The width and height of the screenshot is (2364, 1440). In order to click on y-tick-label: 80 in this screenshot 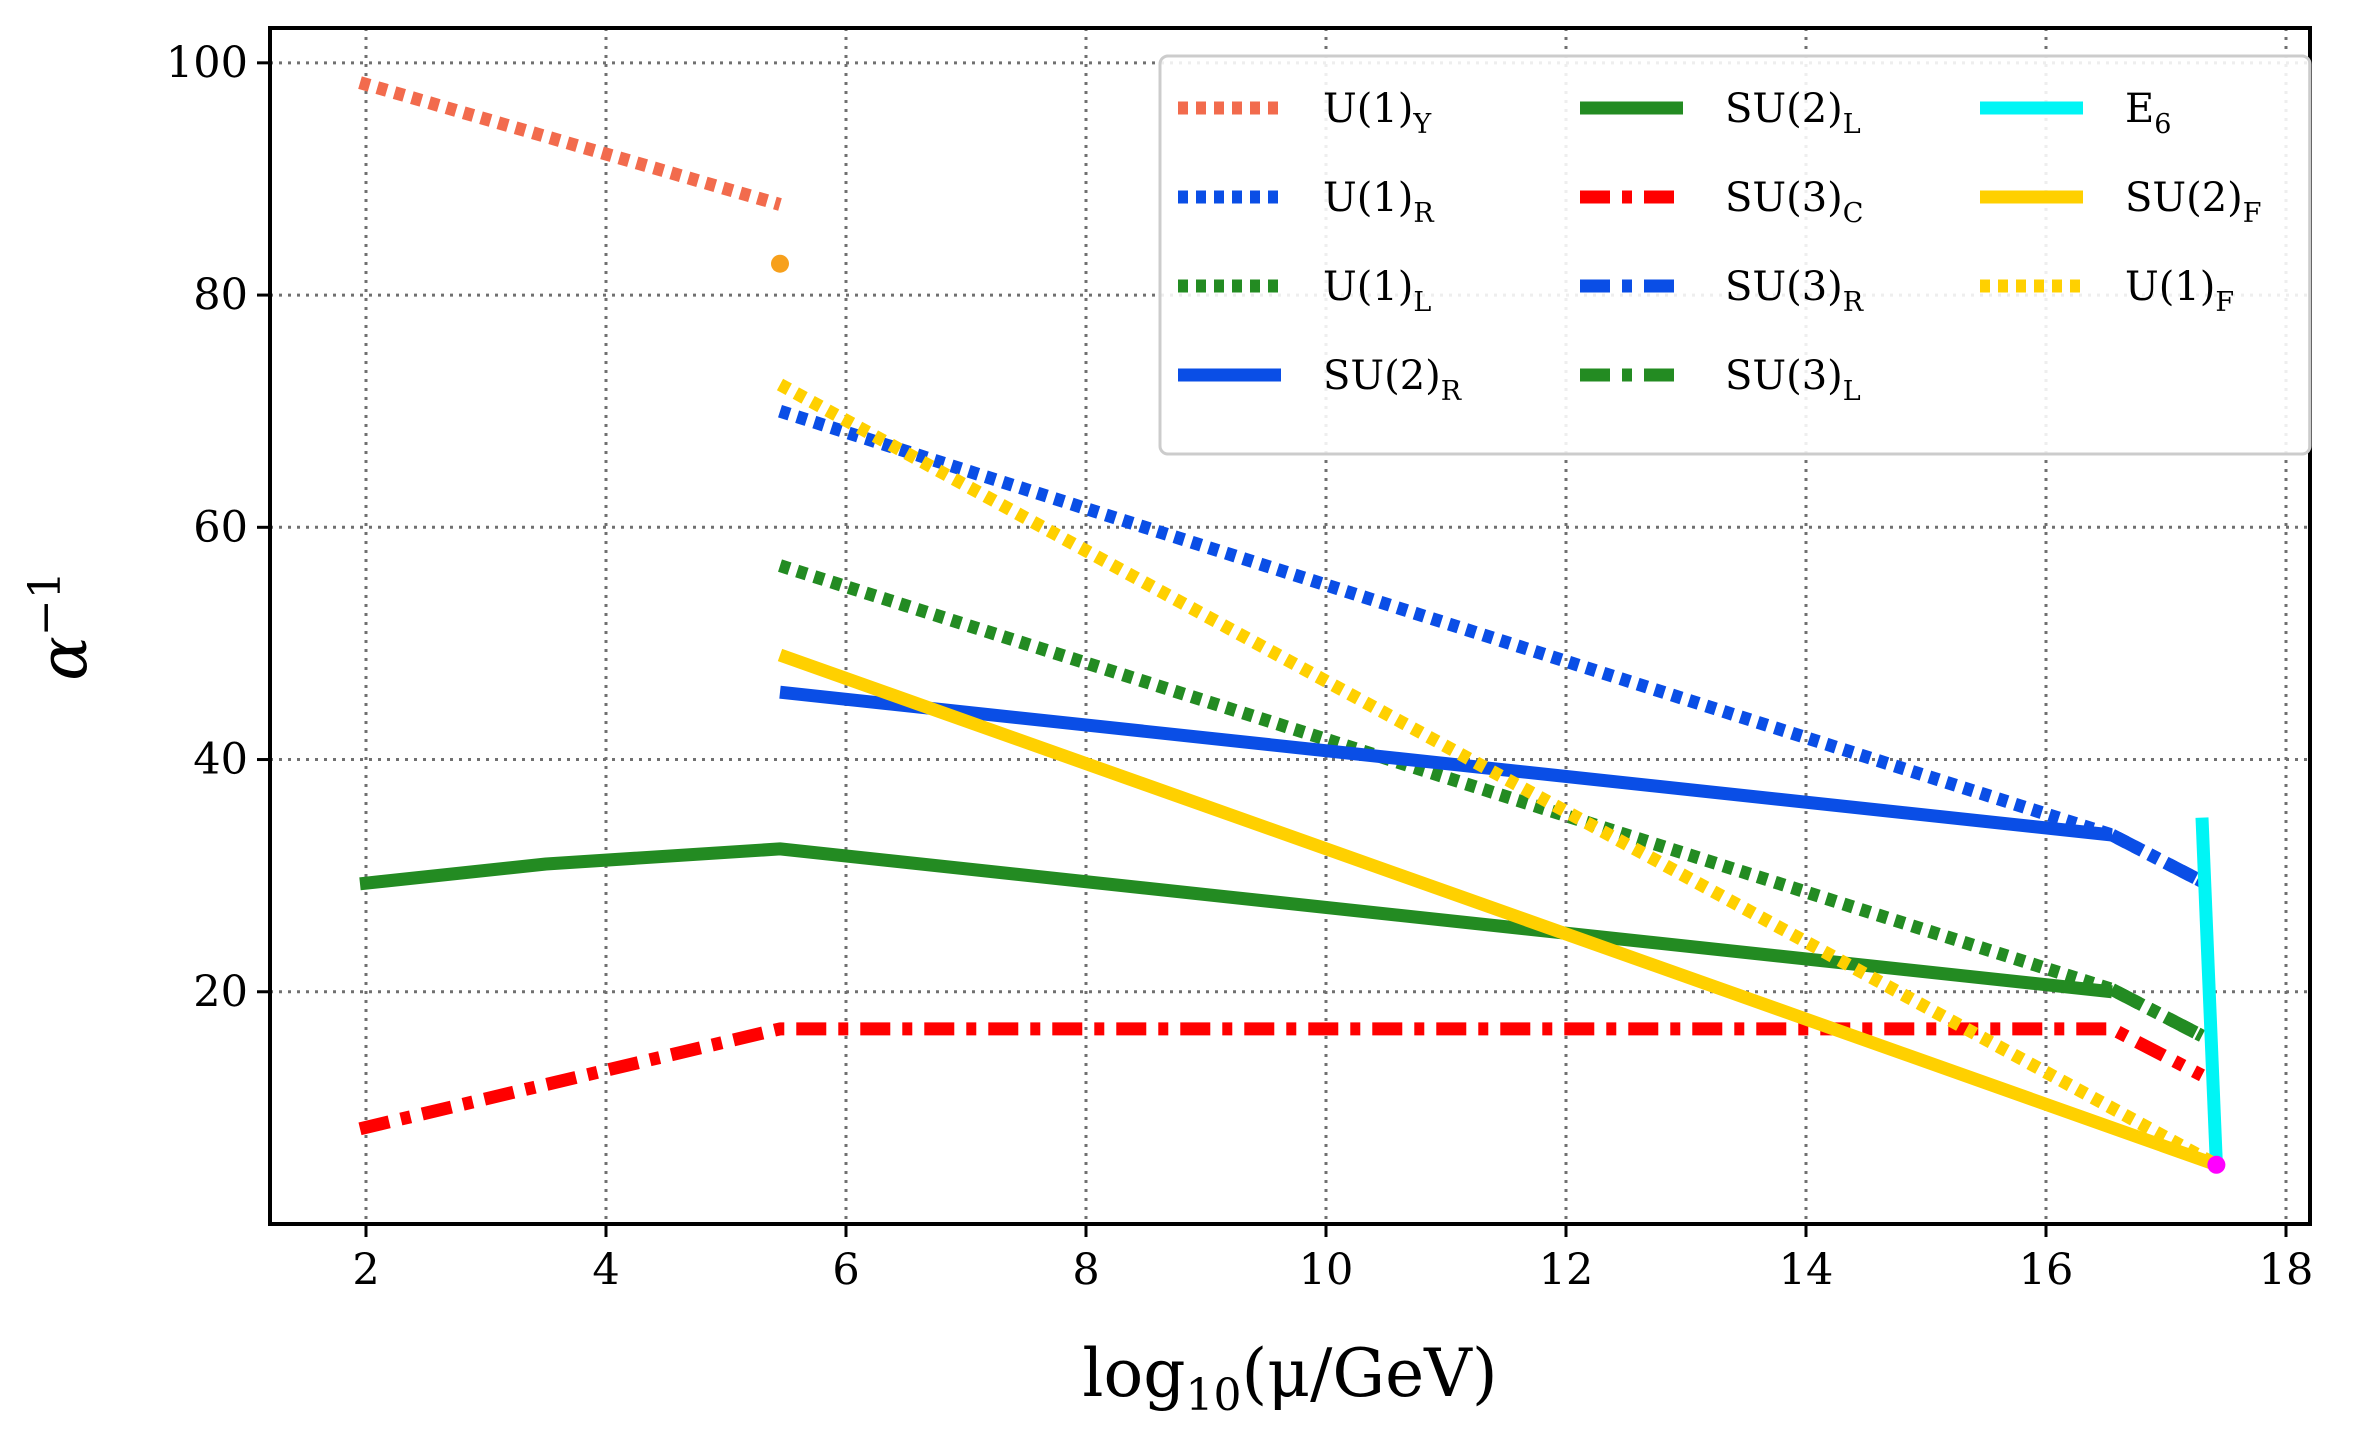, I will do `click(220, 295)`.